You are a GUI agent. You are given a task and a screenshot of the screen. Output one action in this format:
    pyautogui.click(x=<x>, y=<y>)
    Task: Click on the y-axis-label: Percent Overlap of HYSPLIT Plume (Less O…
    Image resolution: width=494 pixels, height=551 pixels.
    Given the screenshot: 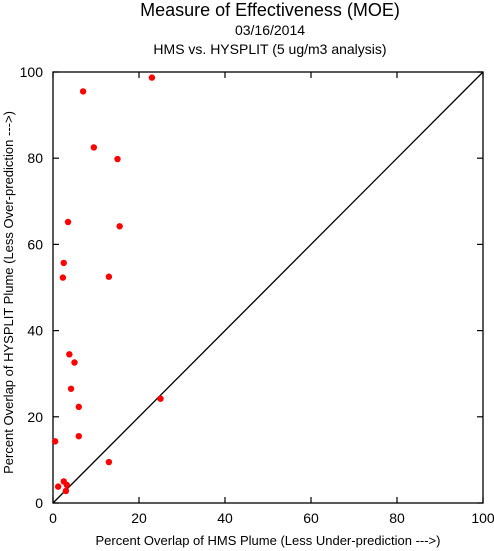 What is the action you would take?
    pyautogui.click(x=8, y=292)
    